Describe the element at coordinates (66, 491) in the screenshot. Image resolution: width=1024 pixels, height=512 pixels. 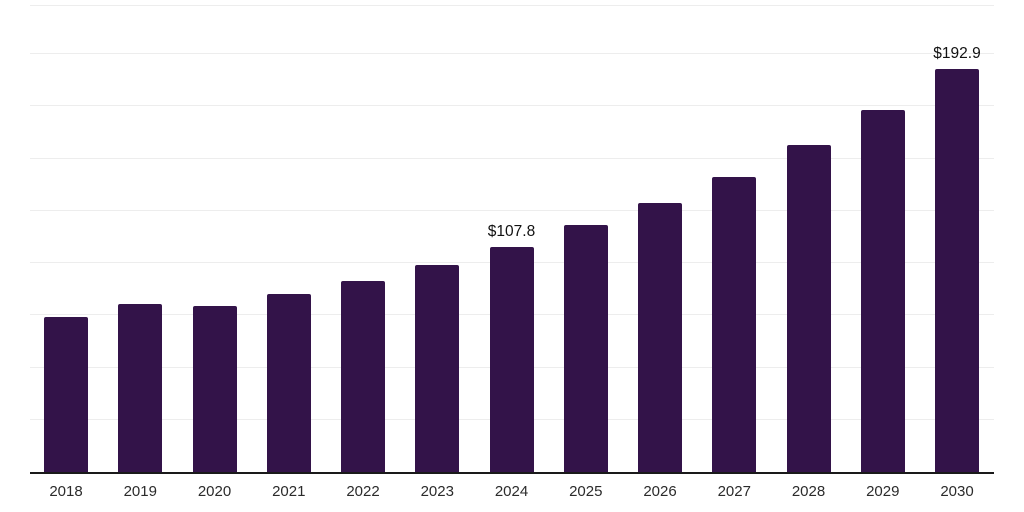
I see `x-axis-label-2018: 2018` at that location.